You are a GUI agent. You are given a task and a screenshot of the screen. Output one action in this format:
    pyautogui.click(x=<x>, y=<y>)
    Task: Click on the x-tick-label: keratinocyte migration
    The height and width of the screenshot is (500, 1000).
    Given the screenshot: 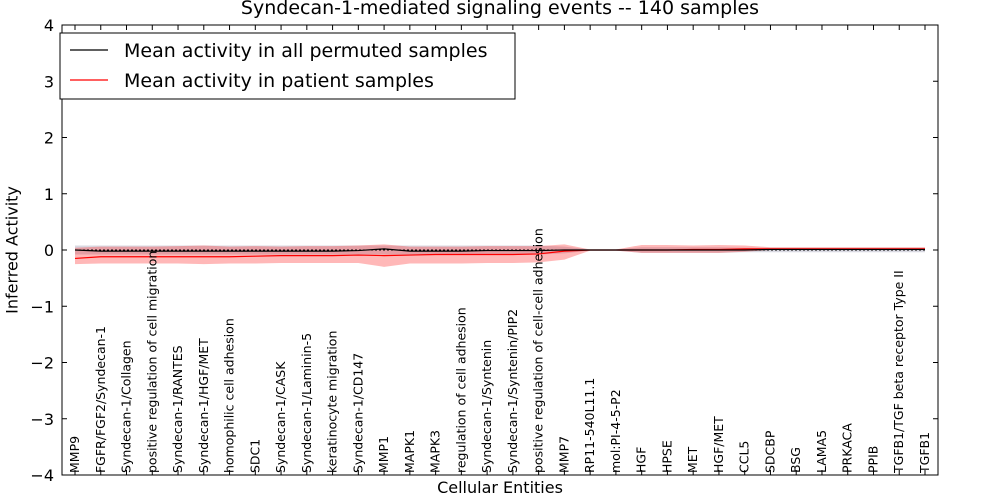 What is the action you would take?
    pyautogui.click(x=332, y=402)
    